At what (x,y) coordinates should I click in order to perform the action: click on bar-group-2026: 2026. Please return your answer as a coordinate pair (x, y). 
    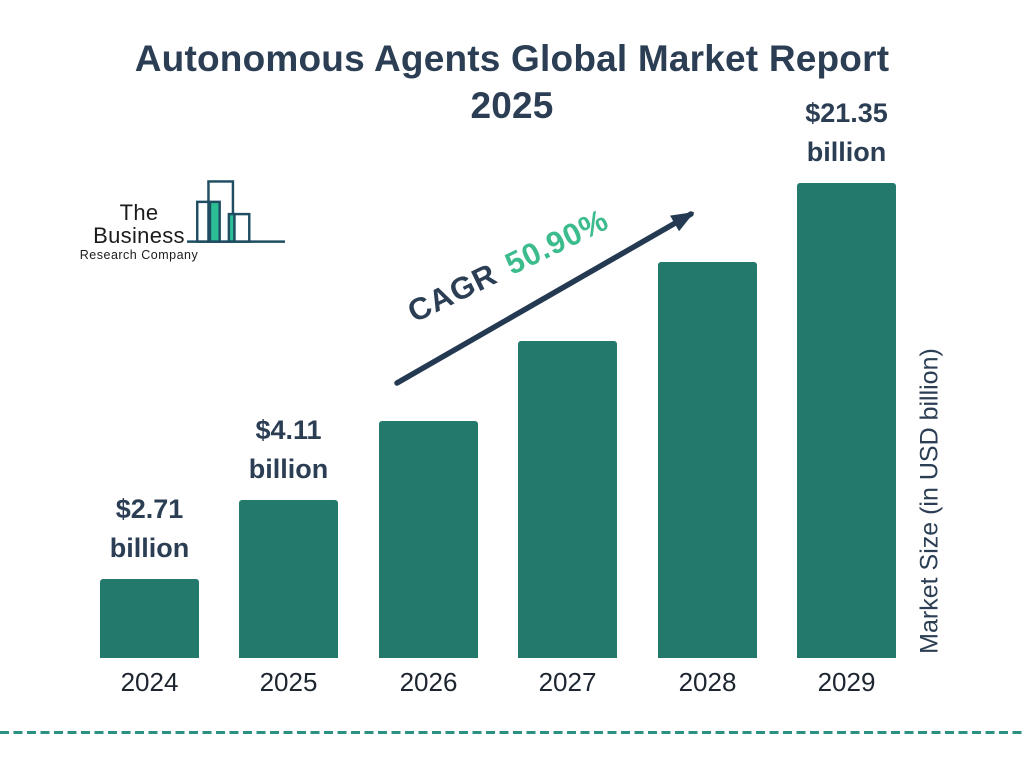
    Looking at the image, I should click on (428, 559).